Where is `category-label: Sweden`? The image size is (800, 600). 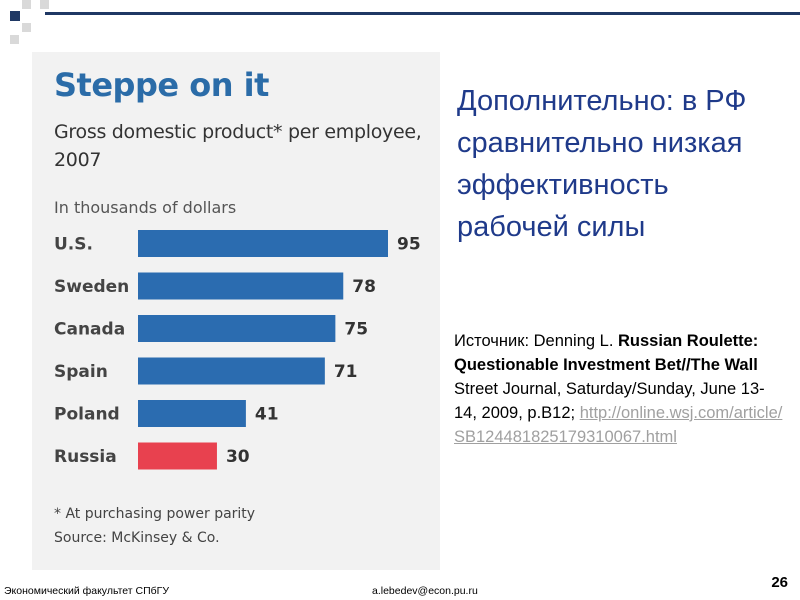 category-label: Sweden is located at coordinates (91, 287).